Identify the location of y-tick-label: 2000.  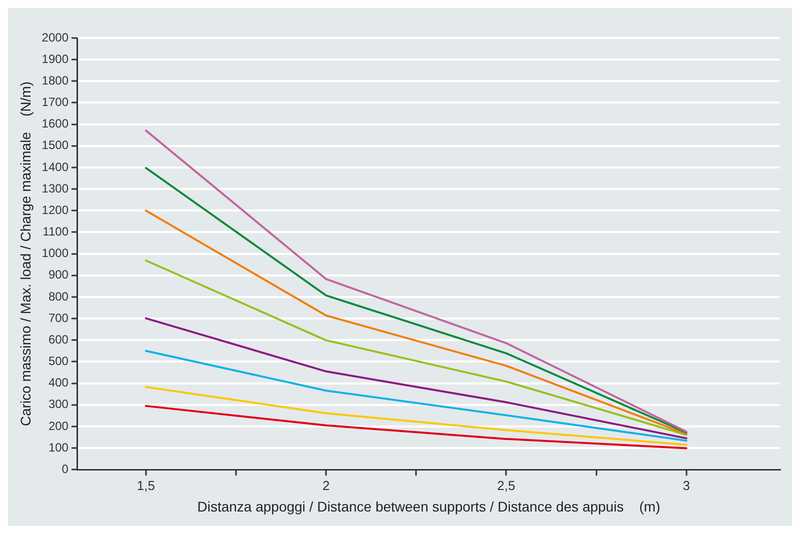
(55, 37).